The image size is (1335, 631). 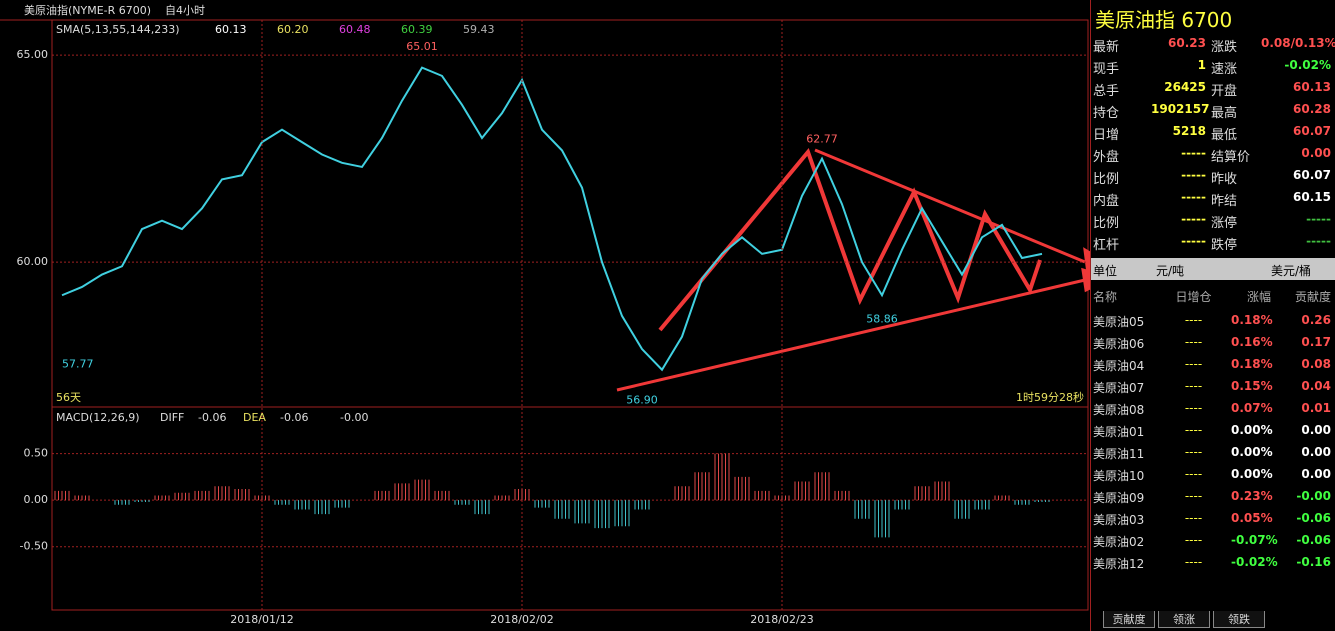 What do you see at coordinates (1224, 91) in the screenshot?
I see `quote-label: 开盘` at bounding box center [1224, 91].